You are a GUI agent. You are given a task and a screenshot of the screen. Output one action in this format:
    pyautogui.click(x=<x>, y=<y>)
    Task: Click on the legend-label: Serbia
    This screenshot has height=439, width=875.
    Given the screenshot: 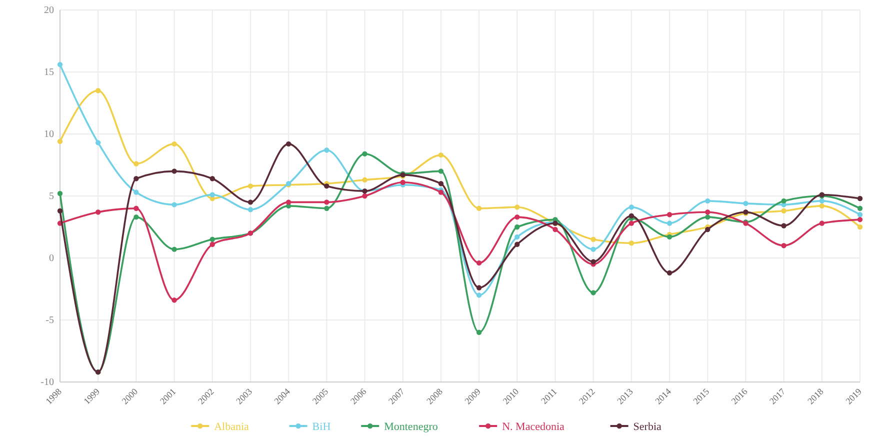 What is the action you would take?
    pyautogui.click(x=647, y=427)
    